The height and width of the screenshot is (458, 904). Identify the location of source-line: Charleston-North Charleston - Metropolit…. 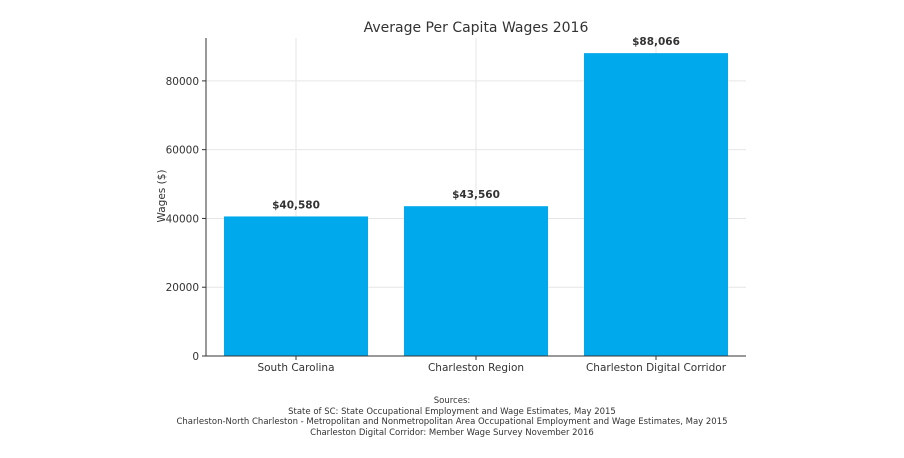
(452, 422).